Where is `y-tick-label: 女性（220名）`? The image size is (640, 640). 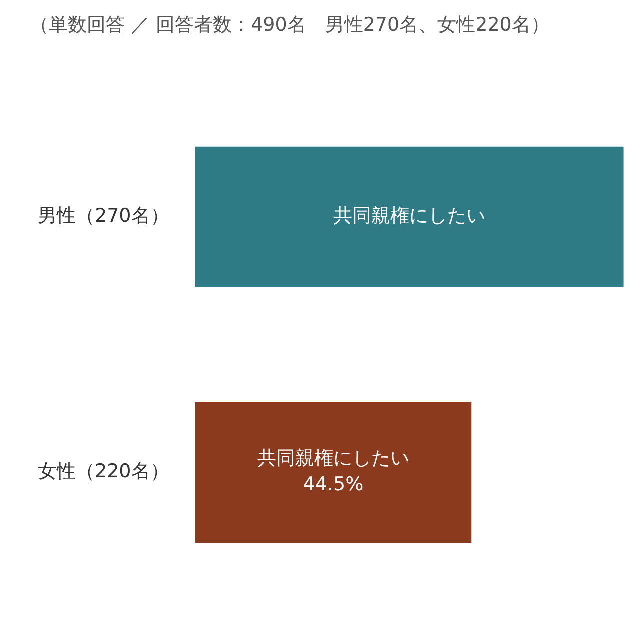
y-tick-label: 女性（220名） is located at coordinates (104, 471).